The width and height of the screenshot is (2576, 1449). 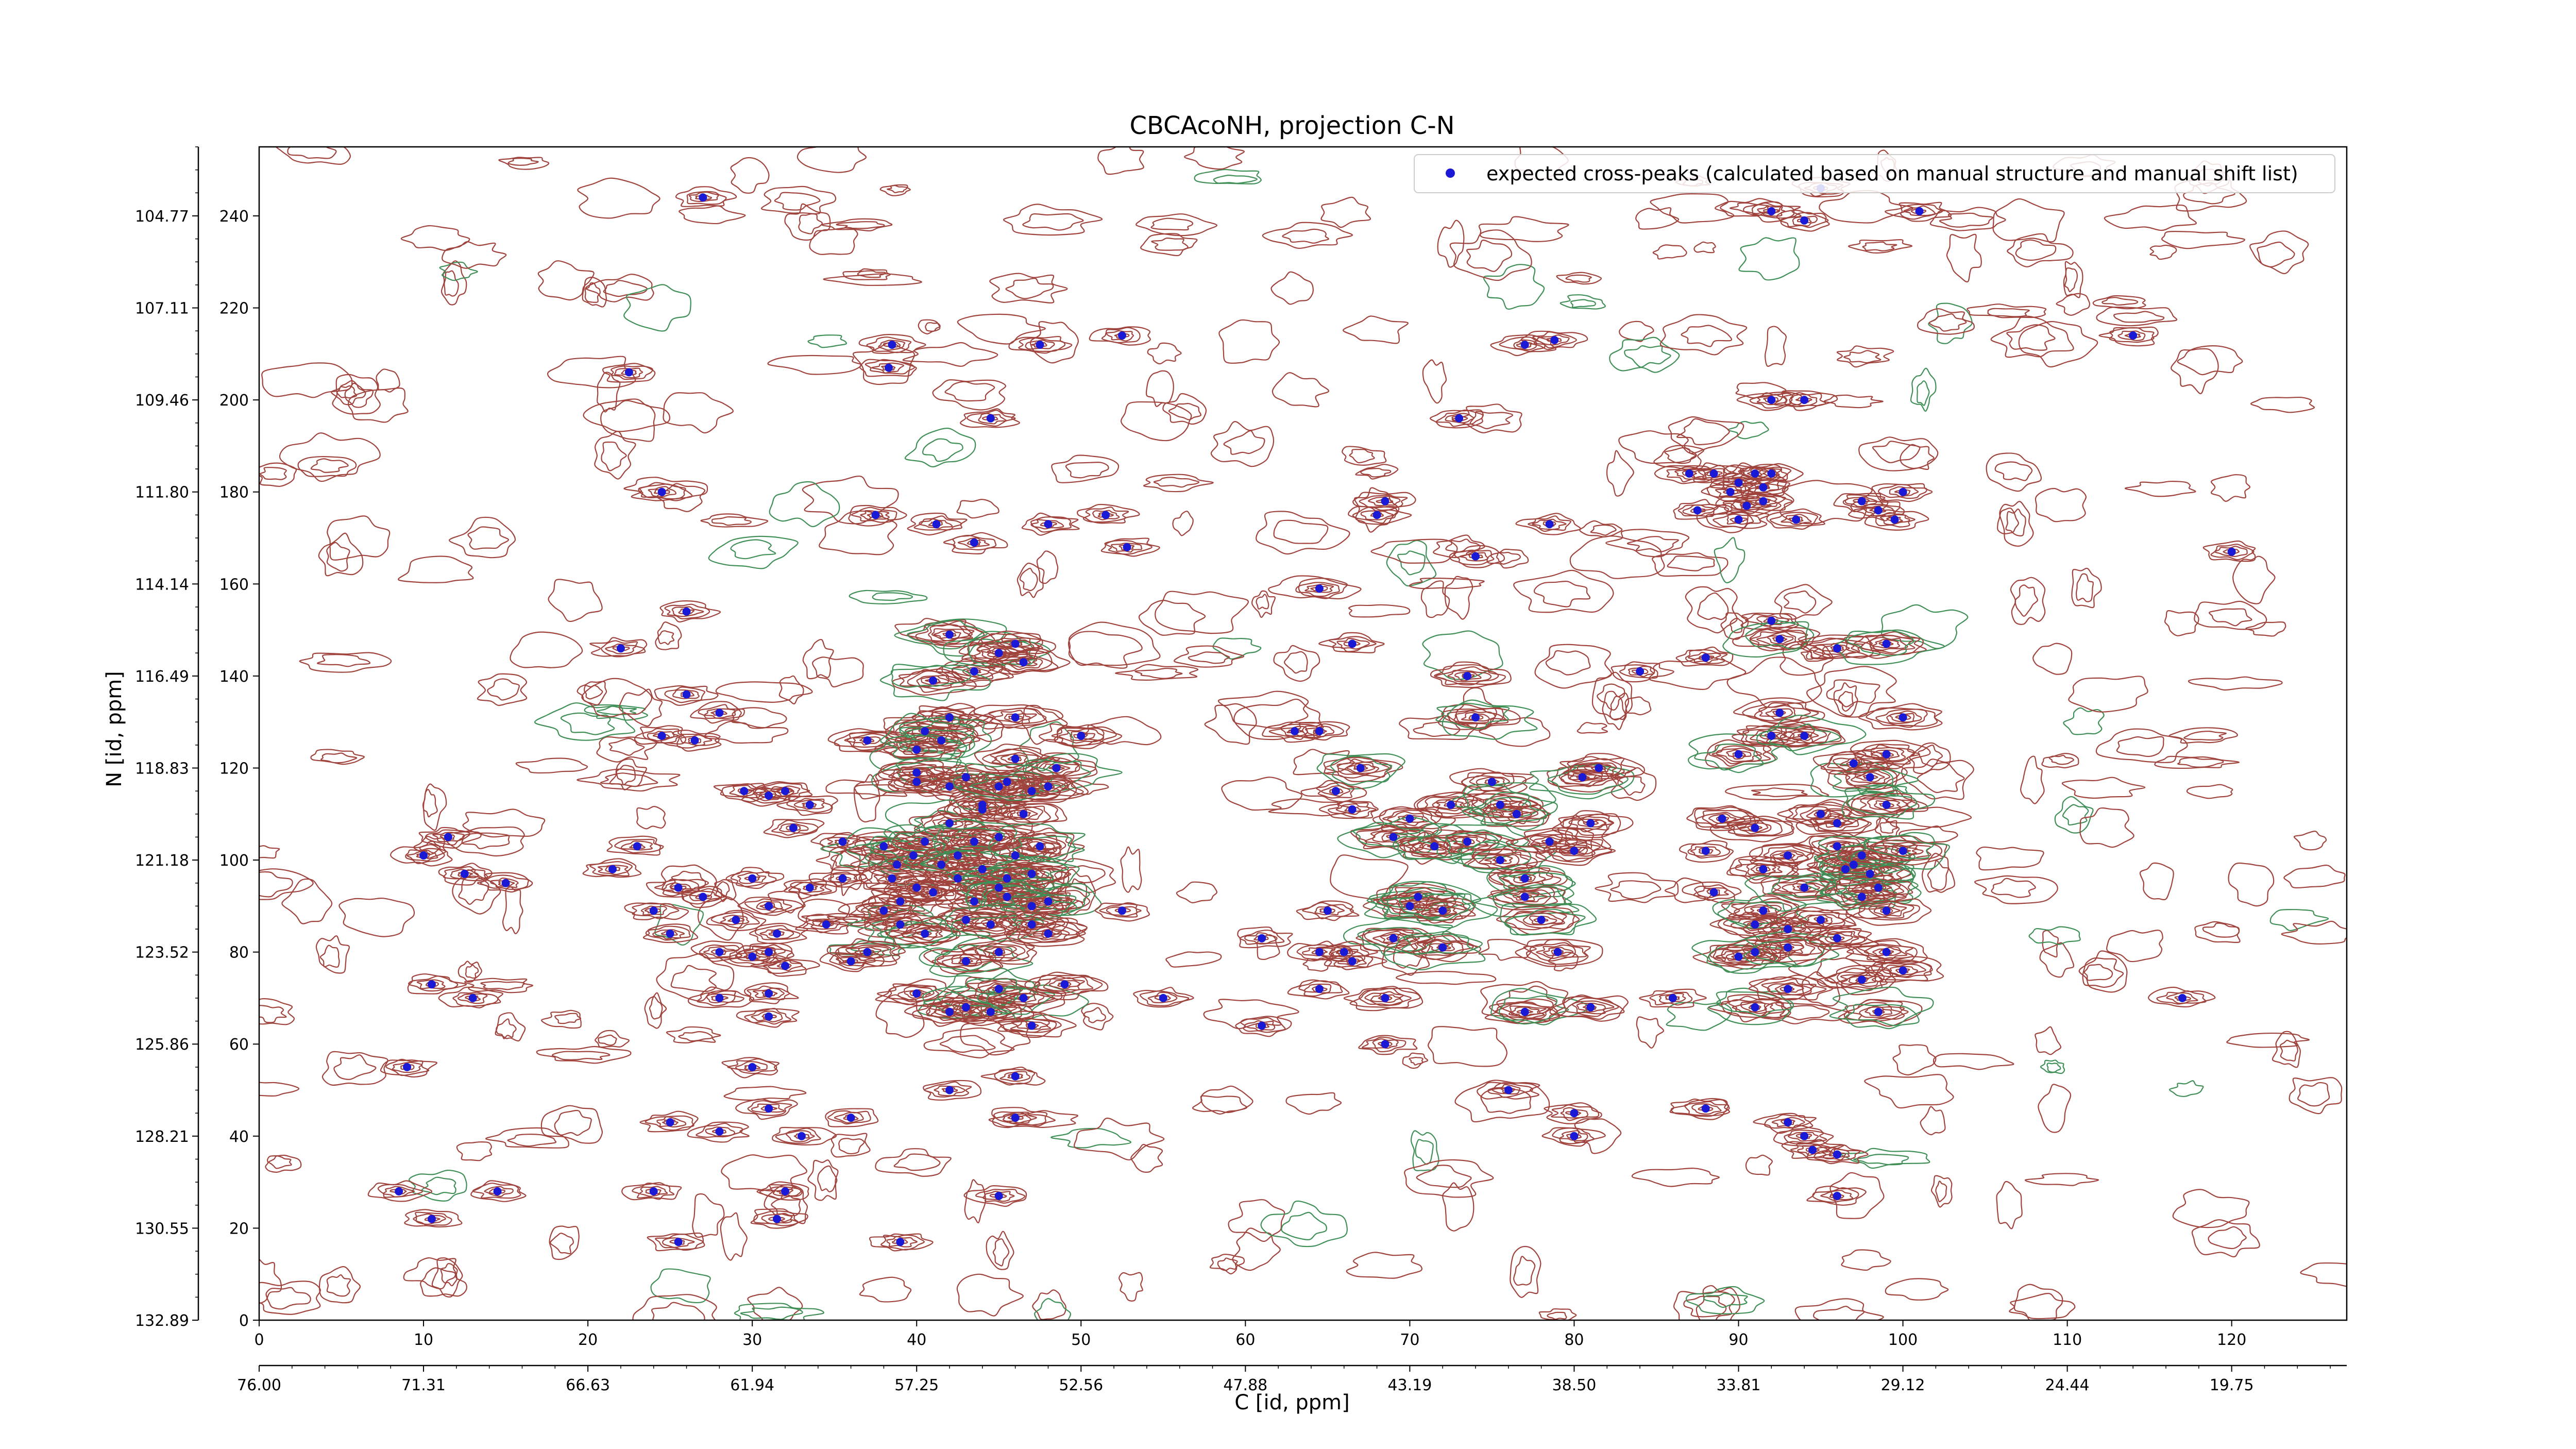 I want to click on x-ppm-tick-label: 57.25, so click(x=916, y=1385).